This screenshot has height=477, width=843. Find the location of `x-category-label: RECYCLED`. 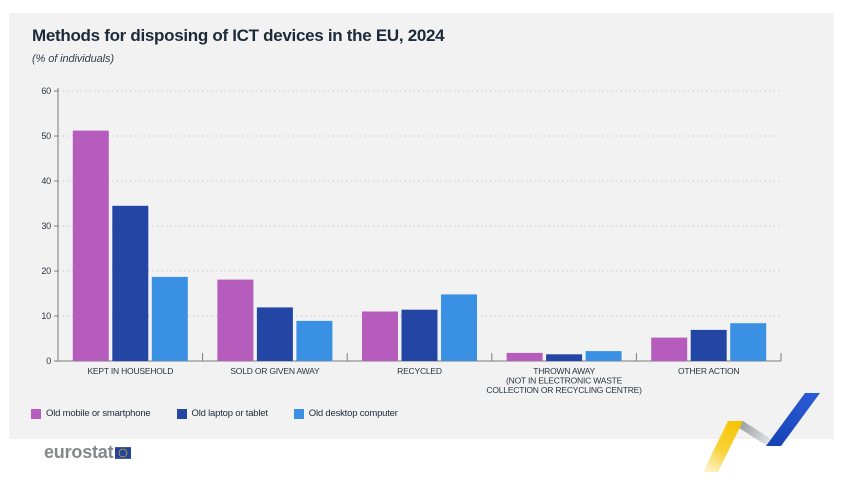

x-category-label: RECYCLED is located at coordinates (419, 371).